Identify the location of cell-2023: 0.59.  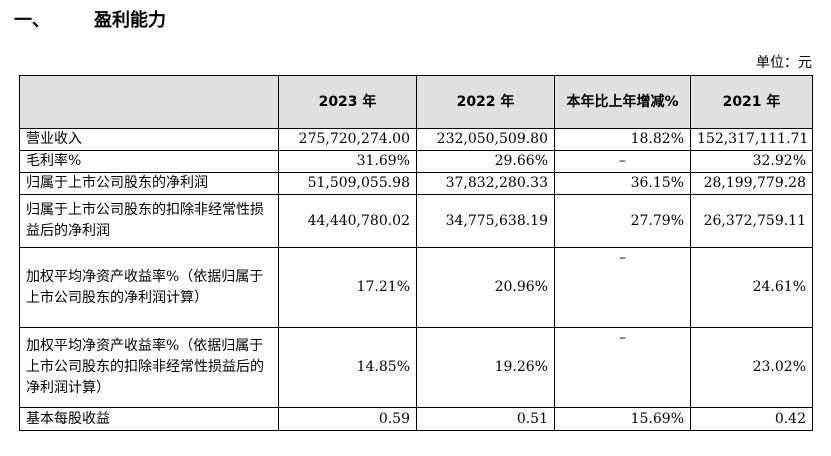
(347, 419).